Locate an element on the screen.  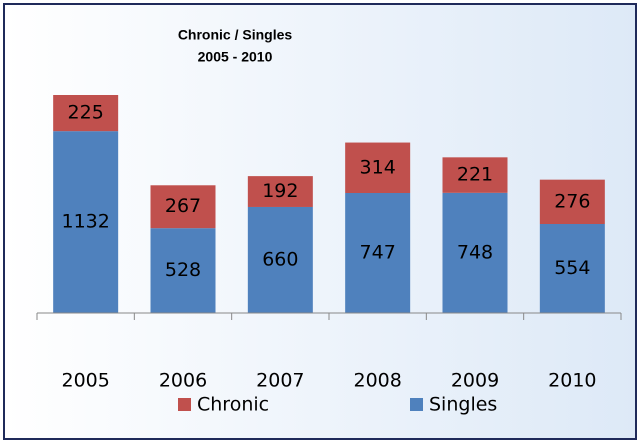
data-label: 225 is located at coordinates (86, 113).